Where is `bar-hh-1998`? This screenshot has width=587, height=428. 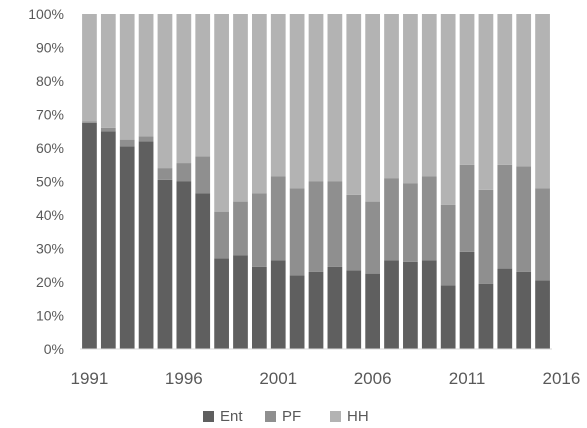
bar-hh-1998 is located at coordinates (221, 113).